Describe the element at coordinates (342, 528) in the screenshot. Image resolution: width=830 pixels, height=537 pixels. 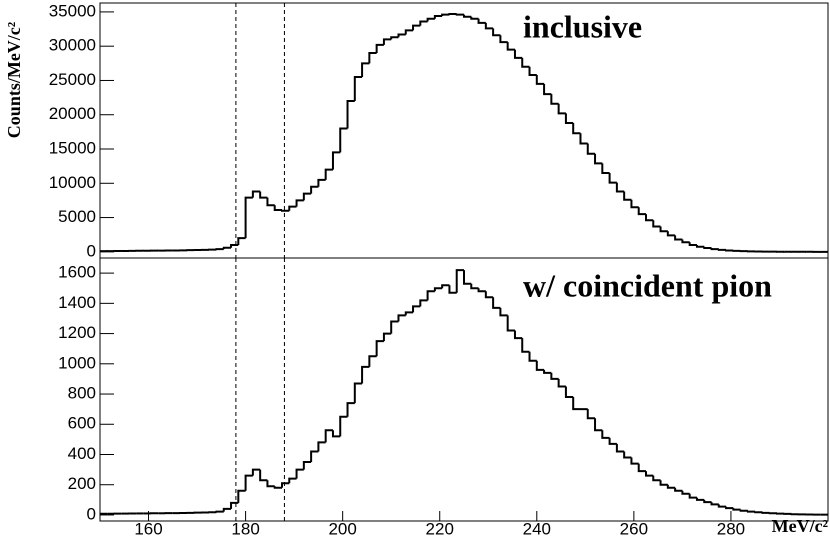
I see `x-tick-label: 200` at that location.